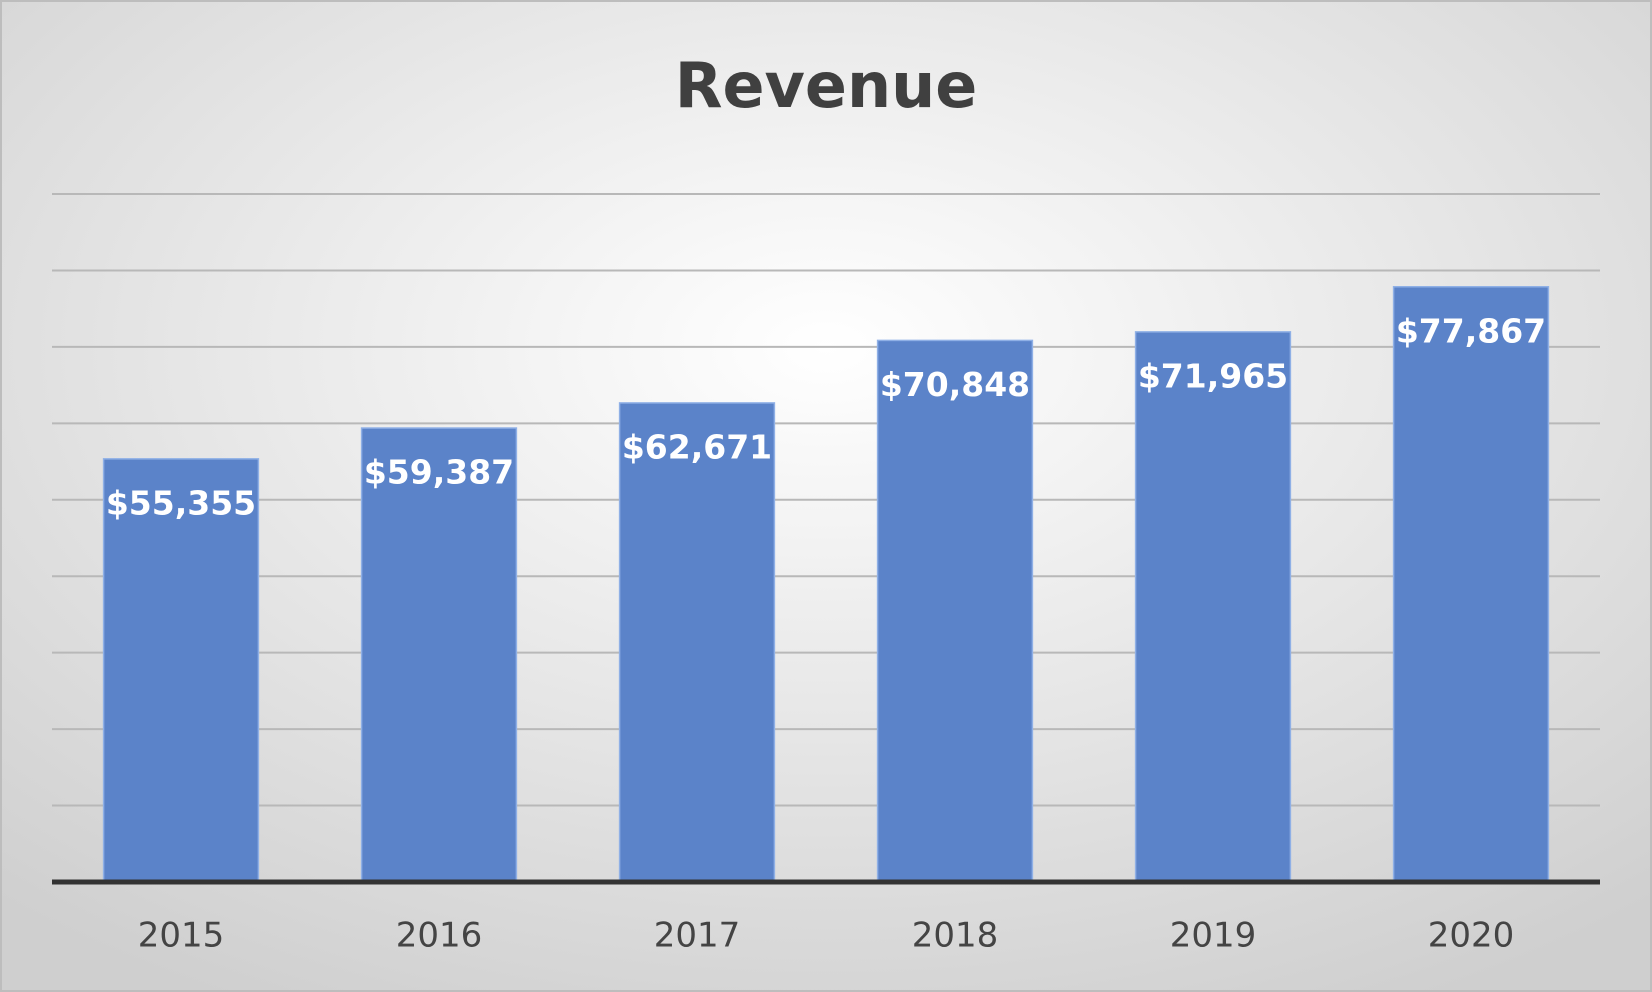 This screenshot has height=992, width=1652. Describe the element at coordinates (955, 936) in the screenshot. I see `x-tick-label: 2018` at that location.